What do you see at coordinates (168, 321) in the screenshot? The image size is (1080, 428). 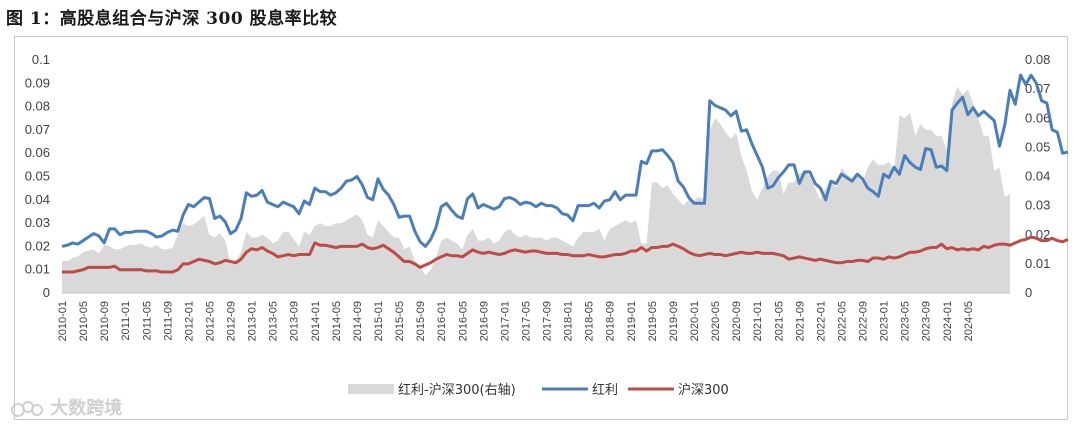 I see `x-axis-tick-label: 2011-09` at bounding box center [168, 321].